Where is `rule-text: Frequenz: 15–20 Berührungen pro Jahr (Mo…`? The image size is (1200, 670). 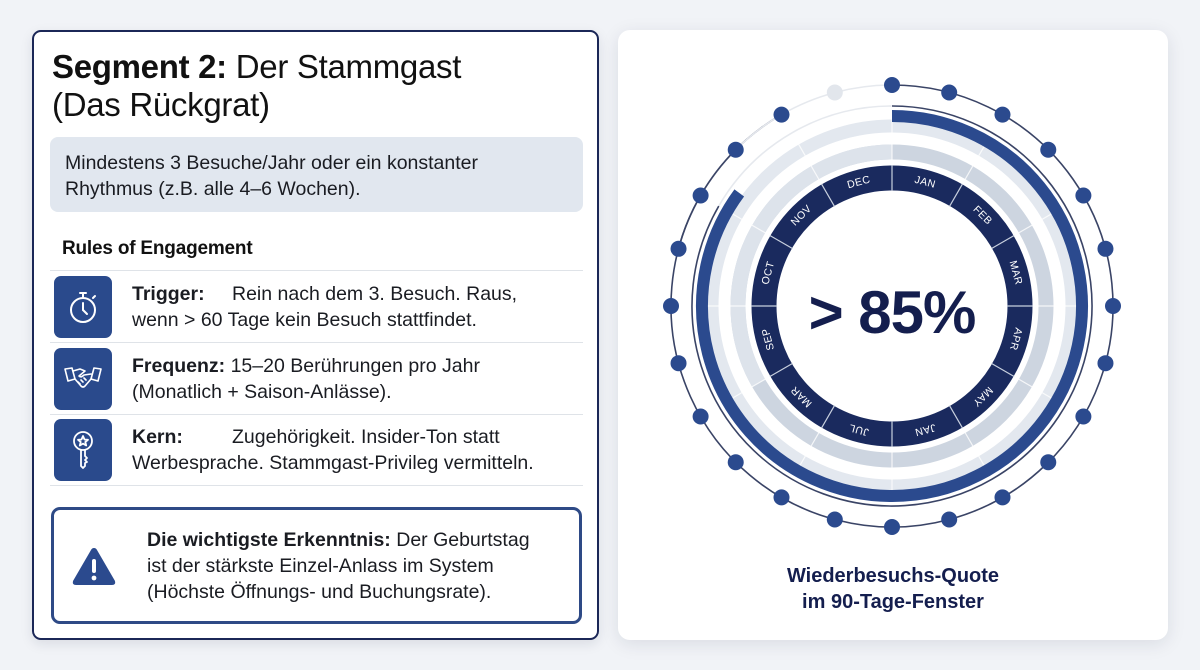
rule-text: Frequenz: 15–20 Berührungen pro Jahr (Mo… is located at coordinates (306, 379).